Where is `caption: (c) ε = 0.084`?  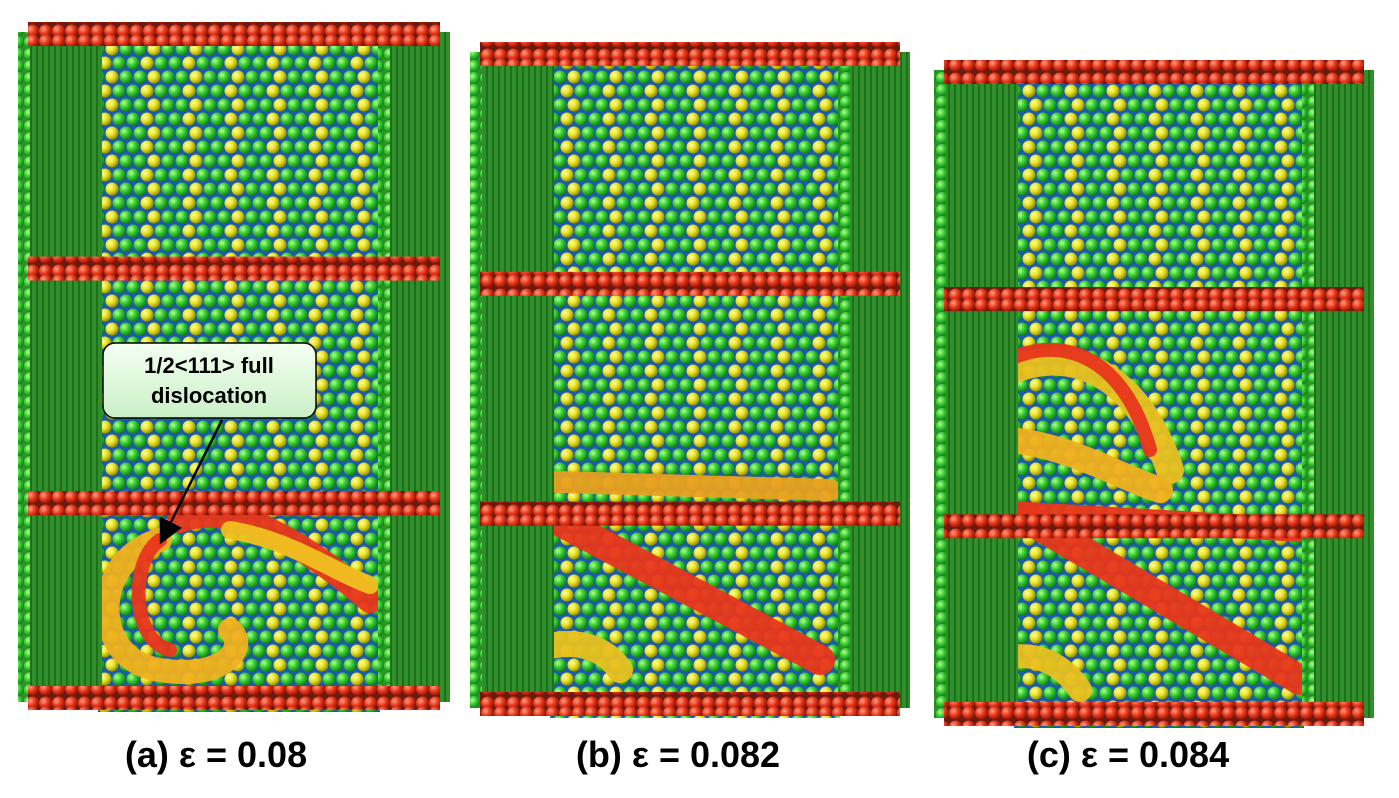
caption: (c) ε = 0.084 is located at coordinates (1128, 754).